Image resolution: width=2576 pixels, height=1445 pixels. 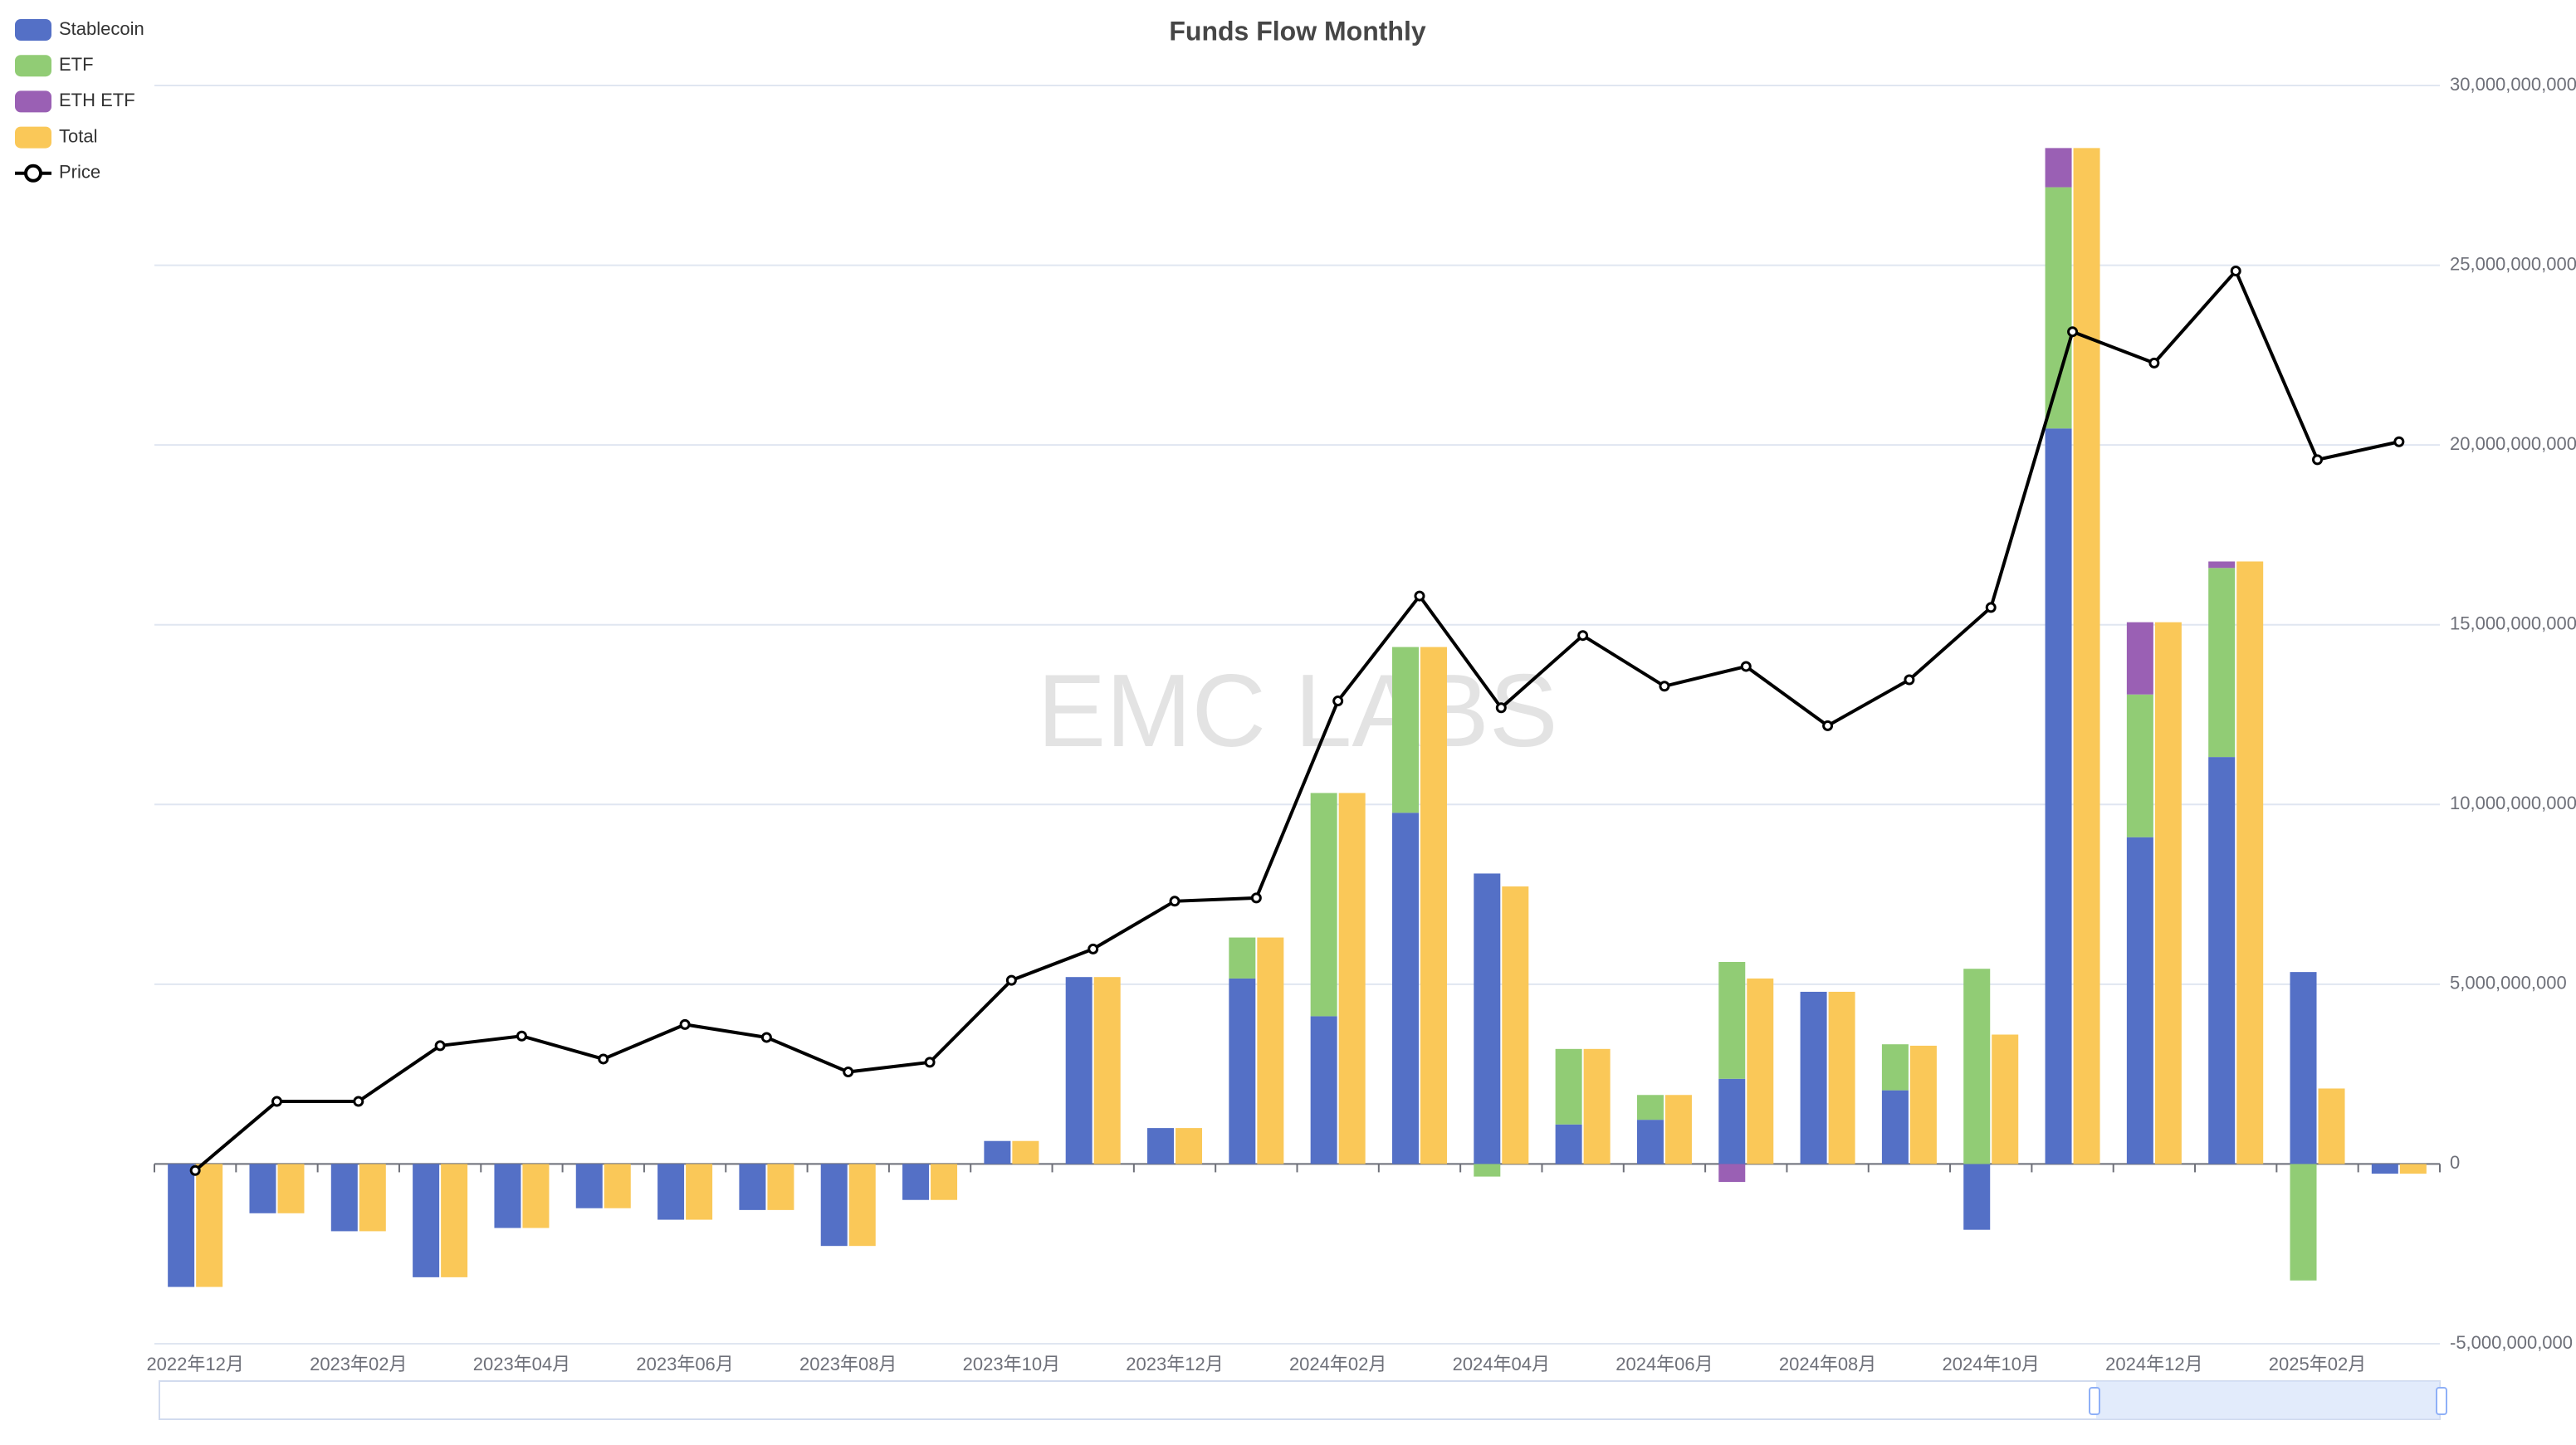 I want to click on x-tick-label: 2024年04月, so click(x=1501, y=1364).